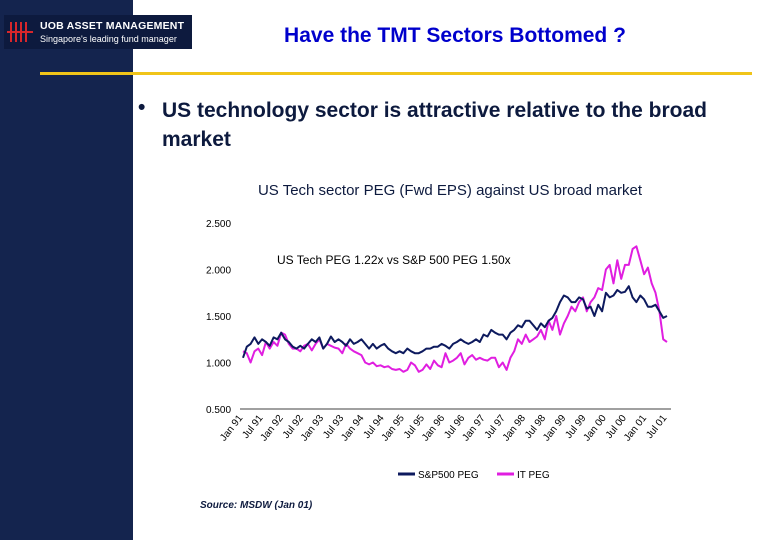  I want to click on x-tick-label: Jan 97, so click(473, 428).